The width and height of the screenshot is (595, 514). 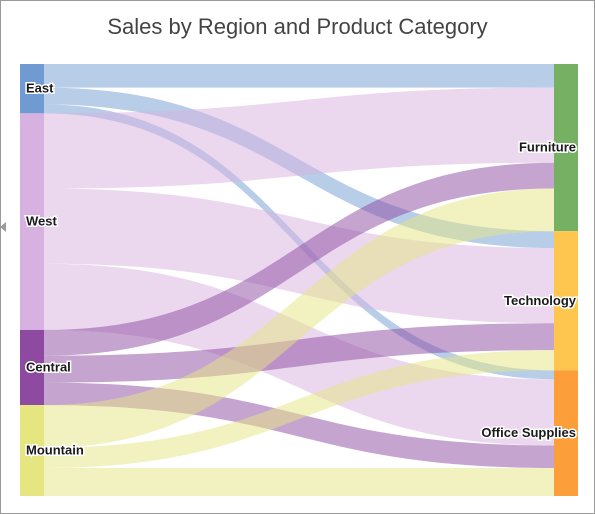 What do you see at coordinates (55, 450) in the screenshot?
I see `source-label-mountain: Mountain` at bounding box center [55, 450].